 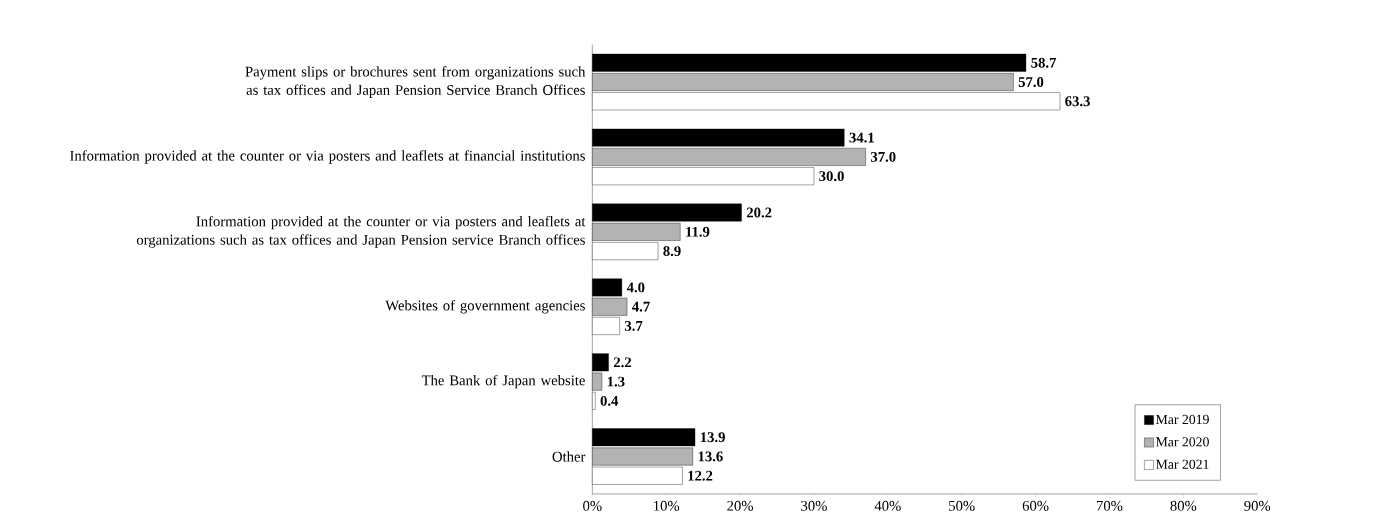 What do you see at coordinates (327, 157) in the screenshot?
I see `y-tick-label: Information provided at the counter or via posters and leaflets at financial institutions` at bounding box center [327, 157].